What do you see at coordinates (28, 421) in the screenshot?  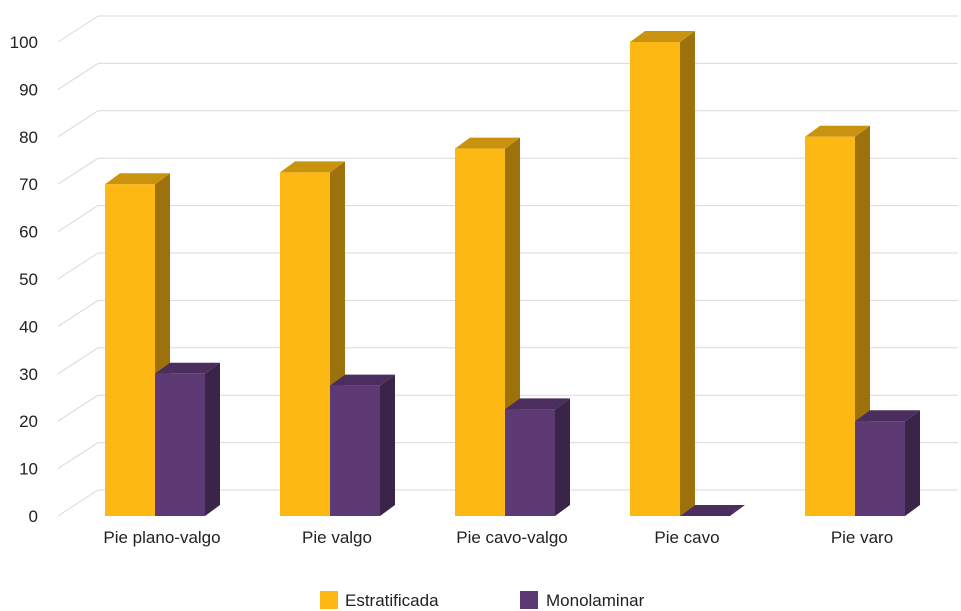 I see `y-tick-label: 20` at bounding box center [28, 421].